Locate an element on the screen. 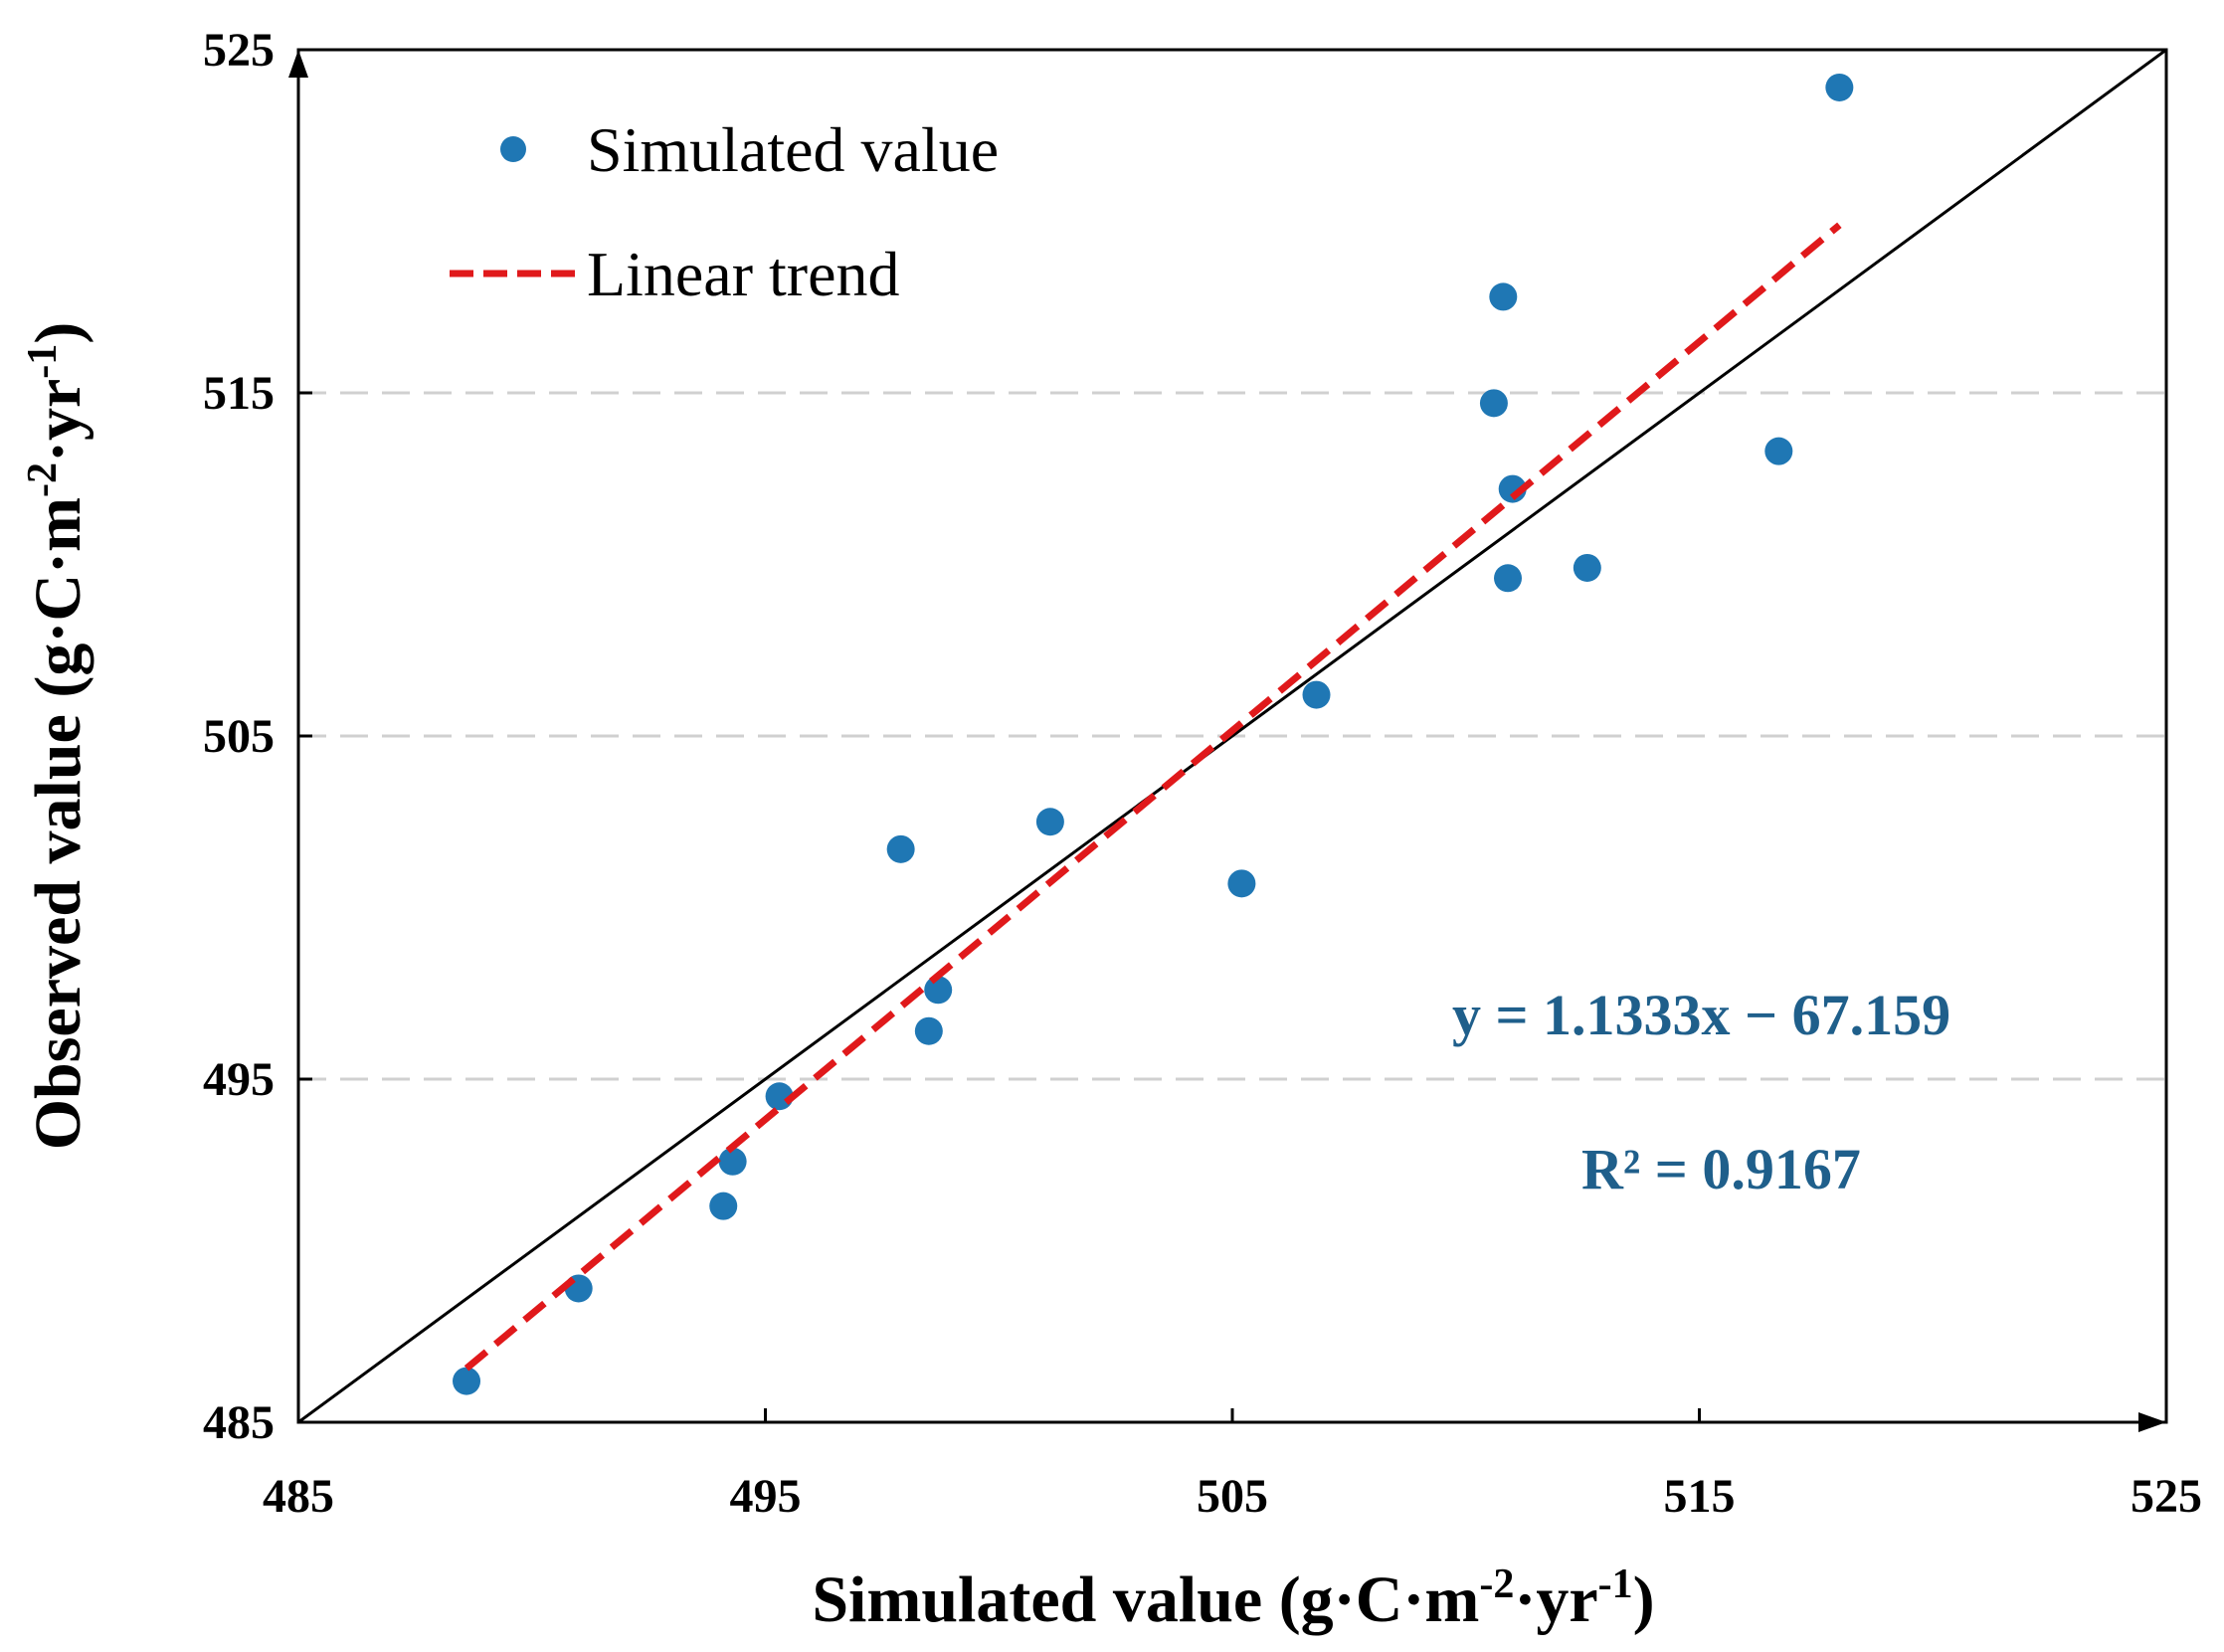  y-tick-label-485: 485 is located at coordinates (239, 1422).